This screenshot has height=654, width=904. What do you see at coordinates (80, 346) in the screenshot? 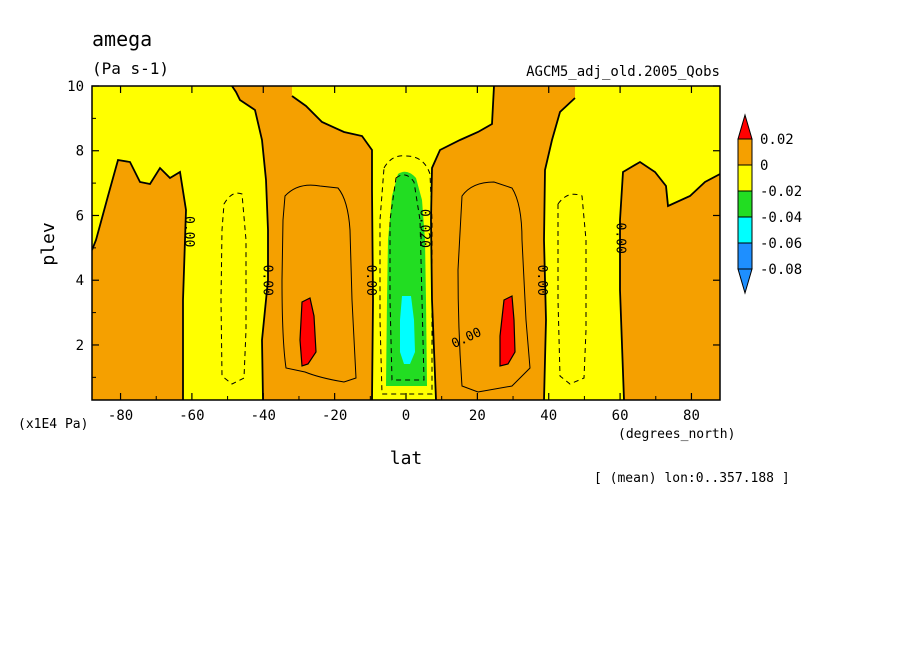
I see `y-tick-label: 2` at bounding box center [80, 346].